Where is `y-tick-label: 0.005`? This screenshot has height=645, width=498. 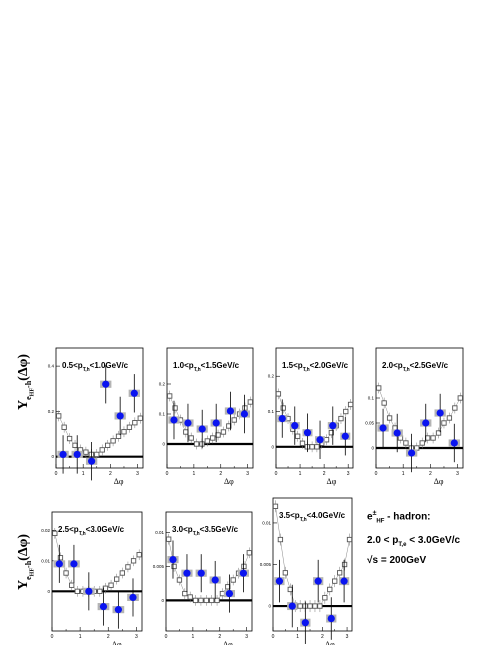 y-tick-label: 0.005 is located at coordinates (266, 564).